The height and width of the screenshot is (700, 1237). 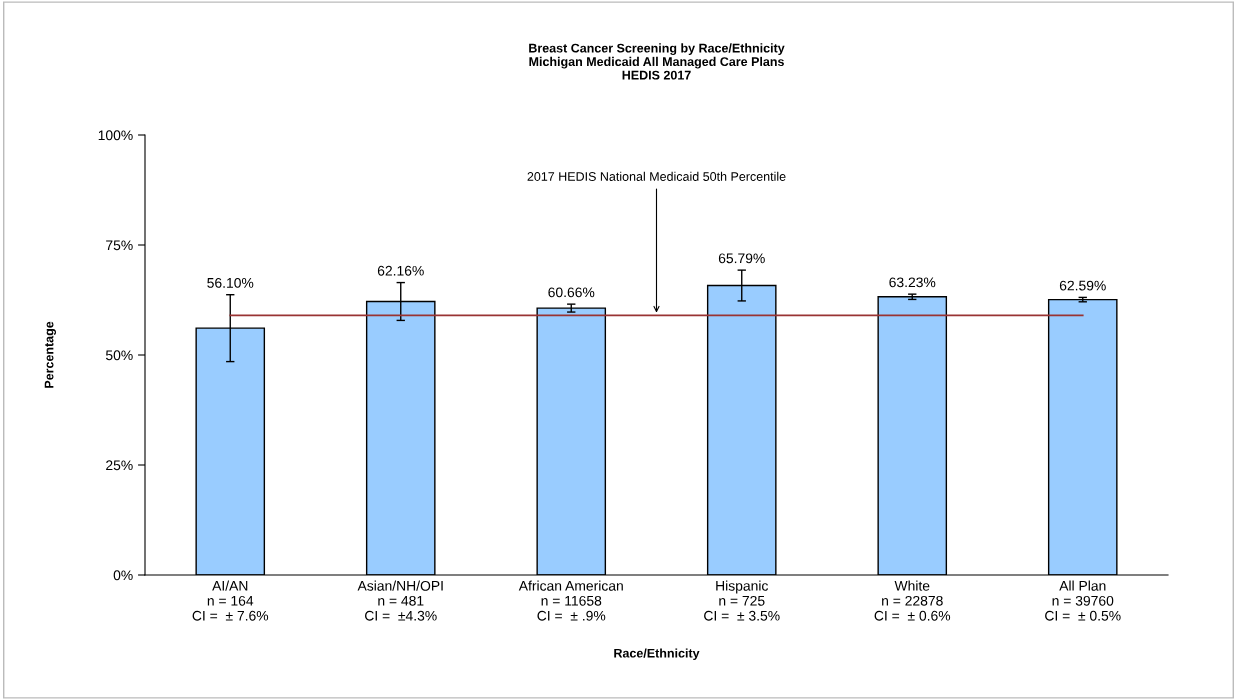 I want to click on y-tick-label: 0%, so click(x=123, y=575).